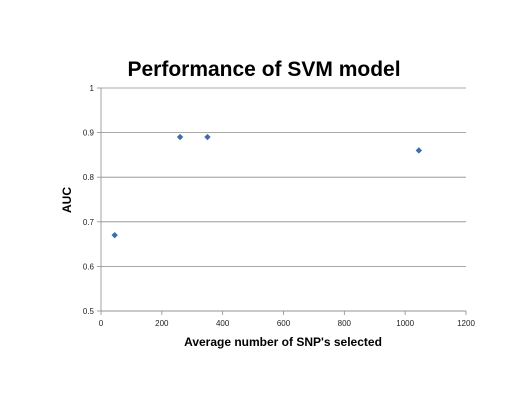  What do you see at coordinates (466, 323) in the screenshot?
I see `x-tick-label: 1200` at bounding box center [466, 323].